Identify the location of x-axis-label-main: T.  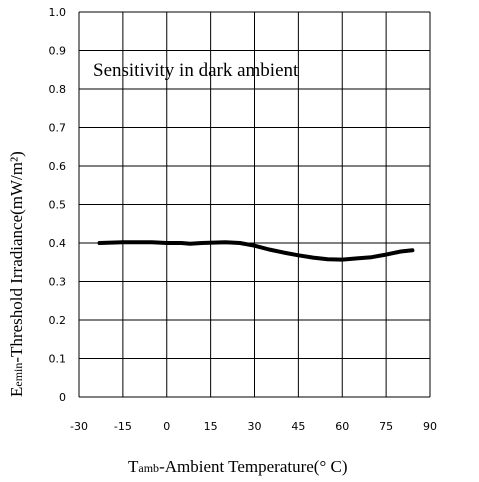
(133, 466).